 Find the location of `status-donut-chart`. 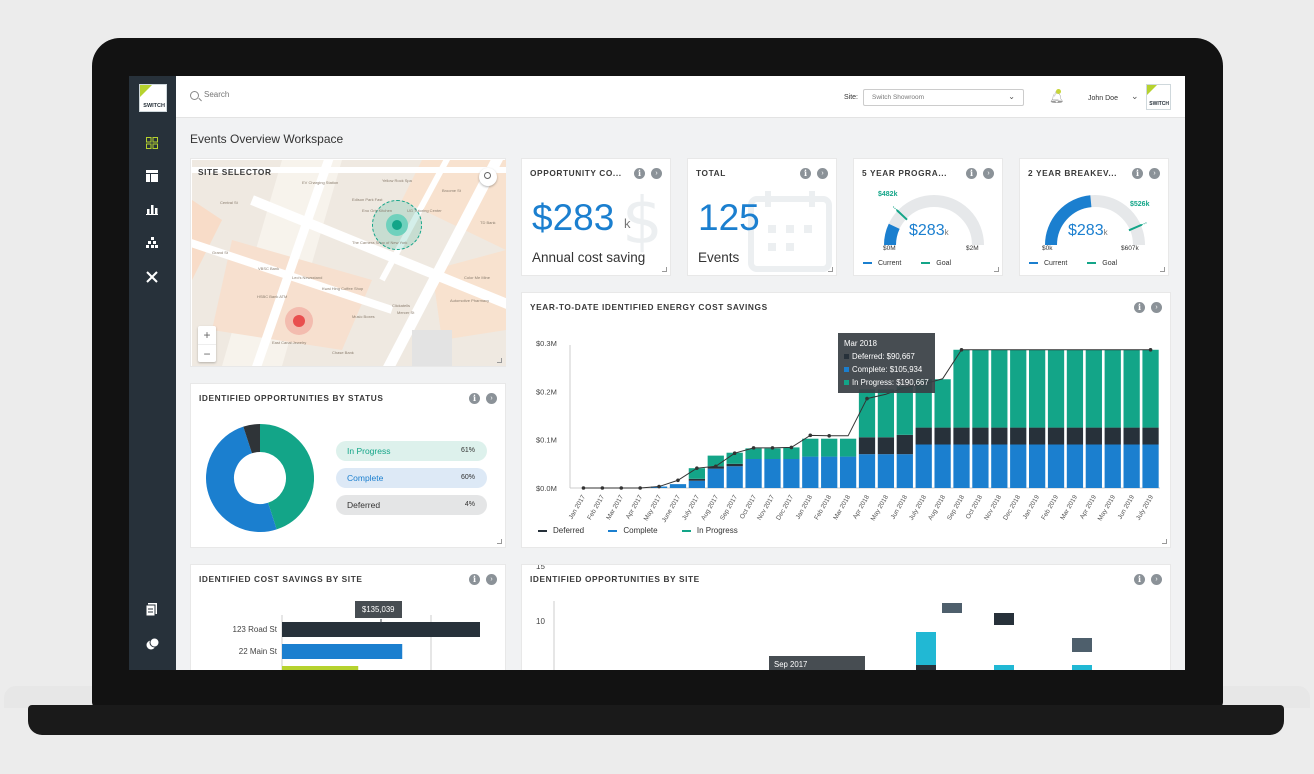

status-donut-chart is located at coordinates (260, 478).